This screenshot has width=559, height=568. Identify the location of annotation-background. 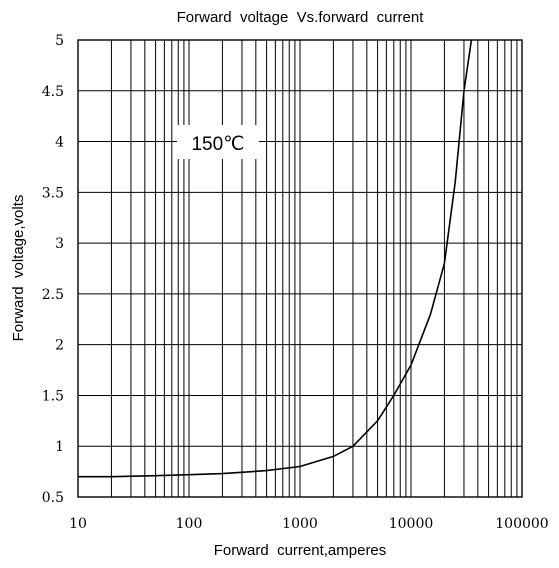
(218, 142).